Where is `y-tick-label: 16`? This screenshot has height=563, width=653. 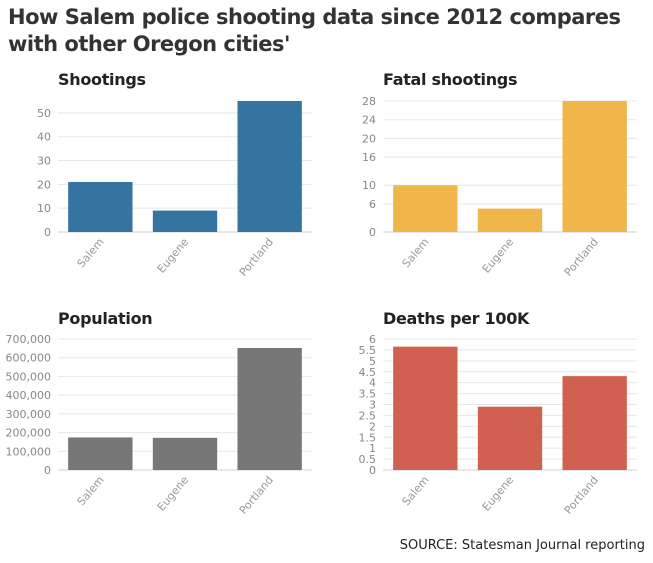
y-tick-label: 16 is located at coordinates (369, 157).